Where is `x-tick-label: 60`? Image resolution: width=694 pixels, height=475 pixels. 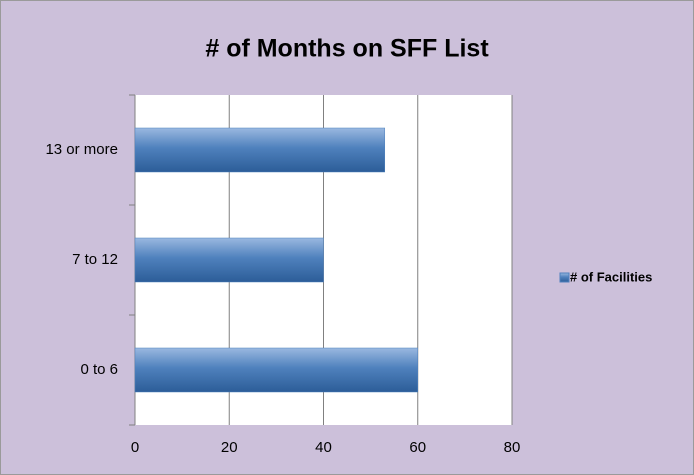 x-tick-label: 60 is located at coordinates (417, 447).